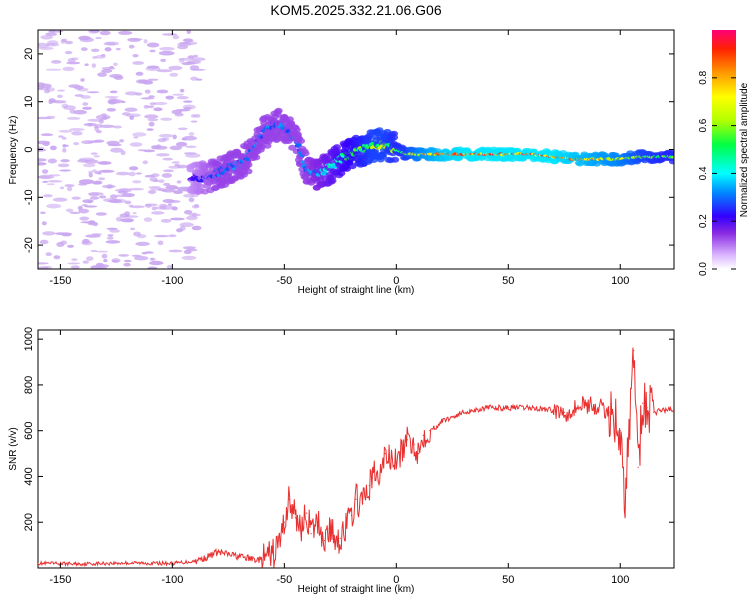 The width and height of the screenshot is (750, 600). Describe the element at coordinates (703, 221) in the screenshot. I see `colorbar-tick-label: 0.2` at that location.